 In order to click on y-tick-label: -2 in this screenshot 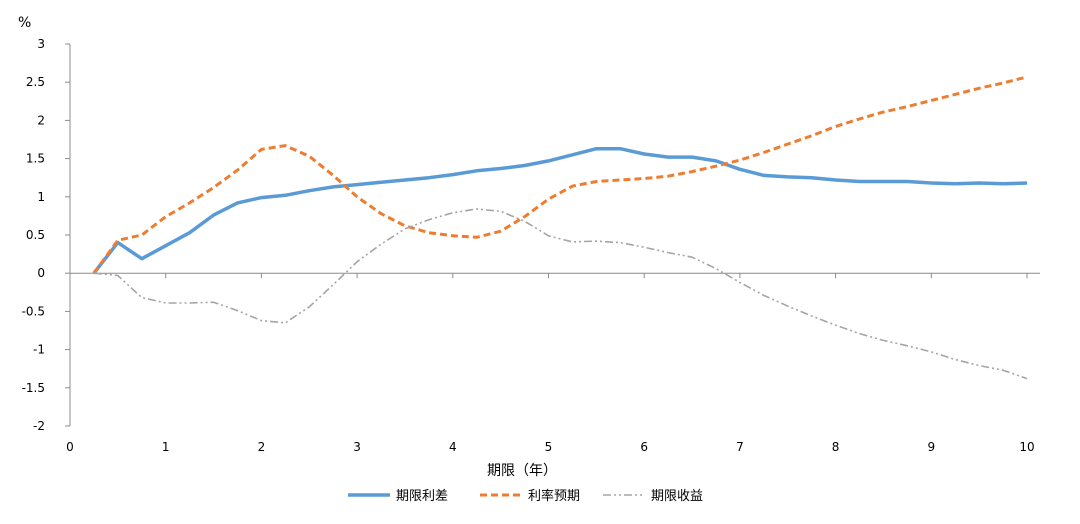, I will do `click(39, 426)`.